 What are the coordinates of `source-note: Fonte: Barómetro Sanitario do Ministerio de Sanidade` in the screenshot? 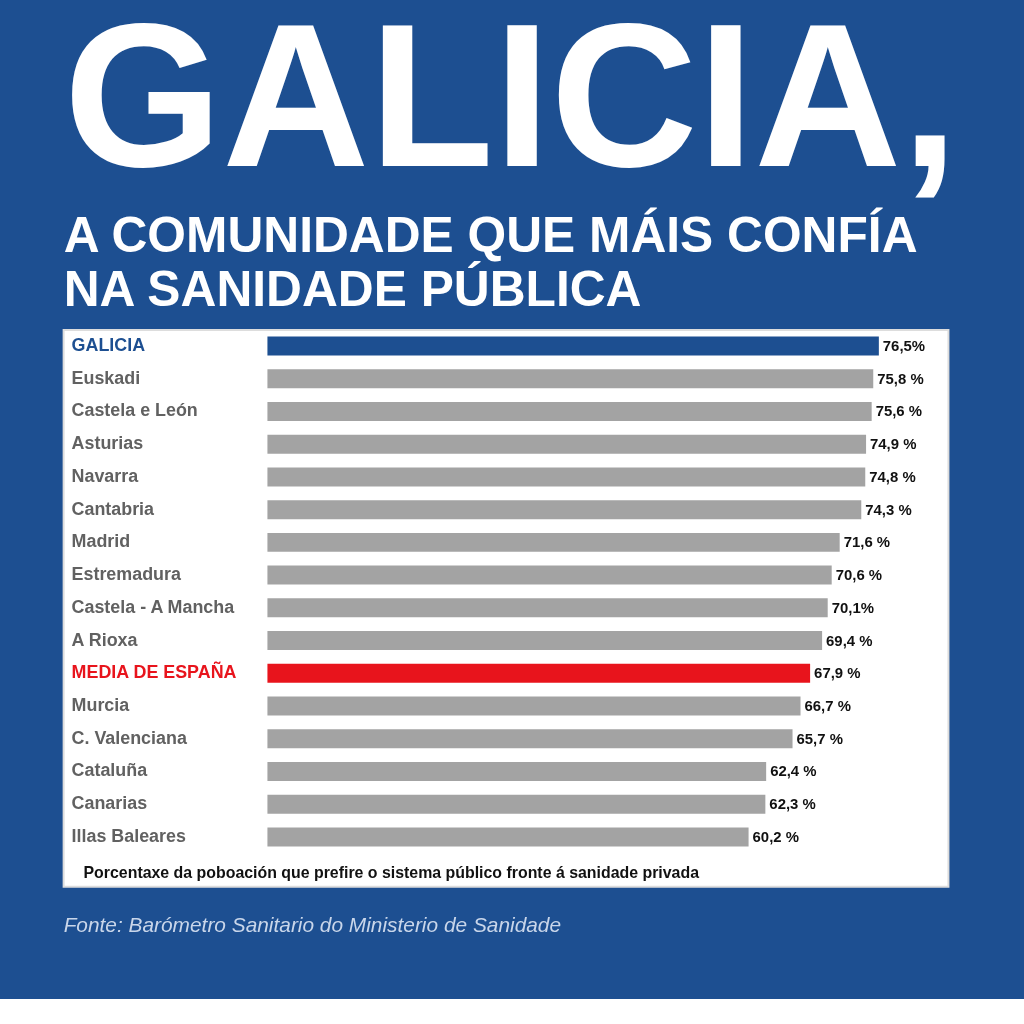 It's located at (312, 925).